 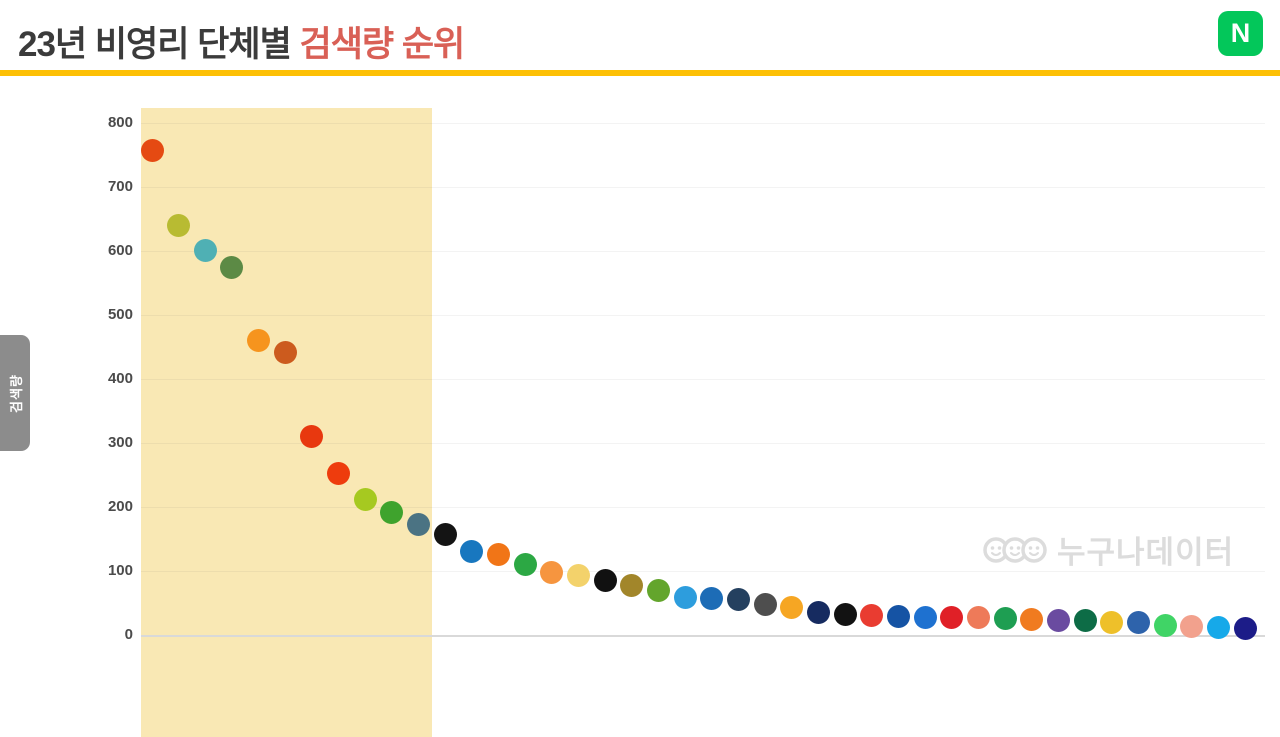 What do you see at coordinates (640, 73) in the screenshot?
I see `title-underline-bar` at bounding box center [640, 73].